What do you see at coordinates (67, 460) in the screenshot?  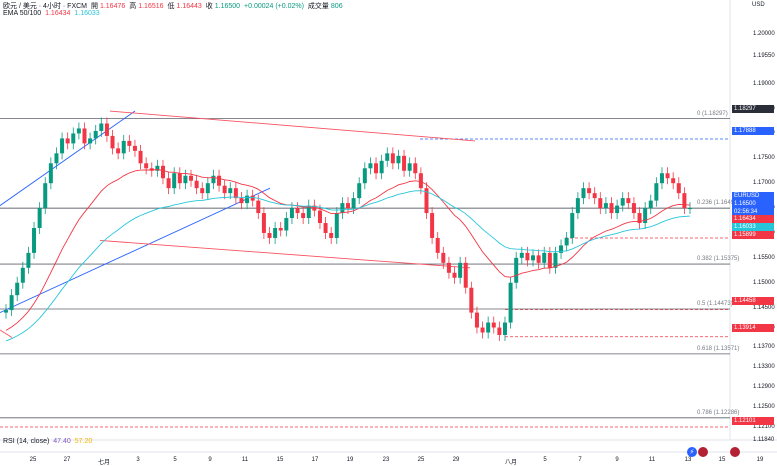 I see `date-tick-label: 27` at bounding box center [67, 460].